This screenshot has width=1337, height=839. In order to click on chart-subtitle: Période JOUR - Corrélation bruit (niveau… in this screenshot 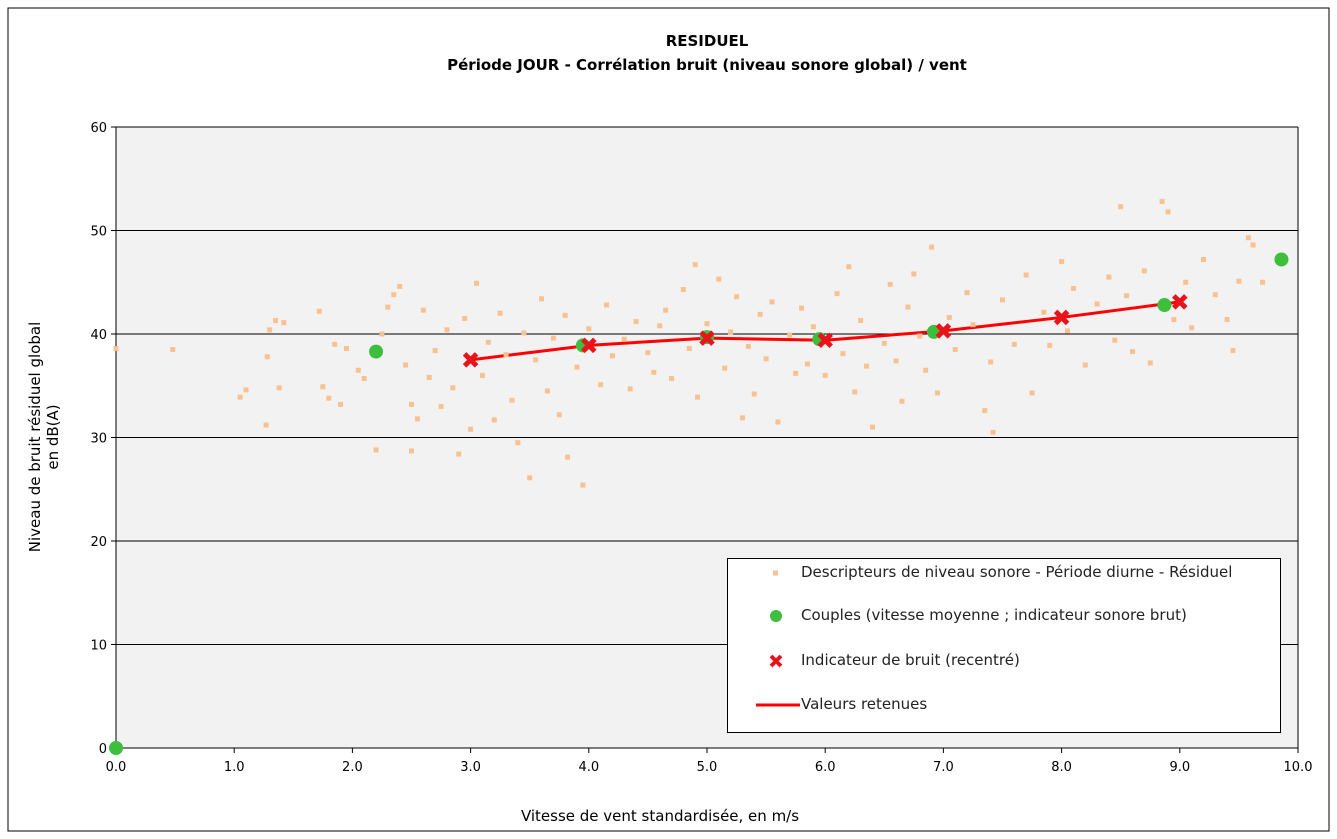, I will do `click(707, 65)`.